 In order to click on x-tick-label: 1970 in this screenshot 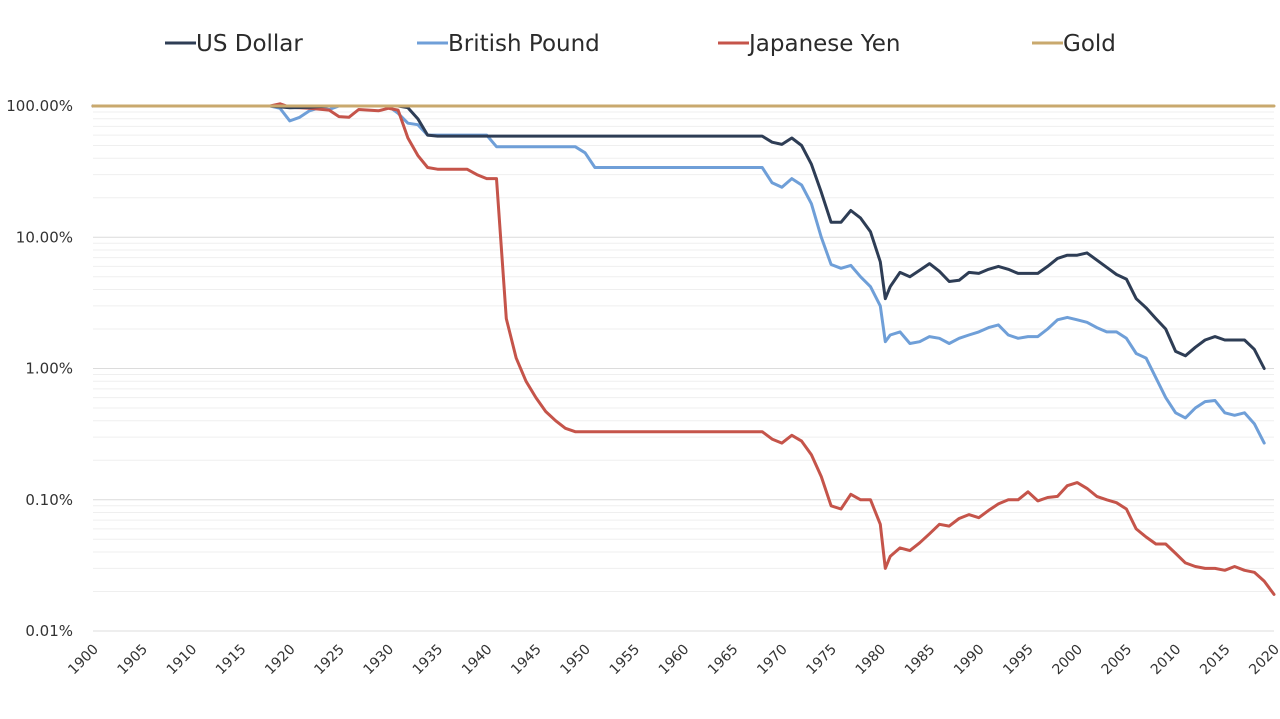, I will do `click(772, 660)`.